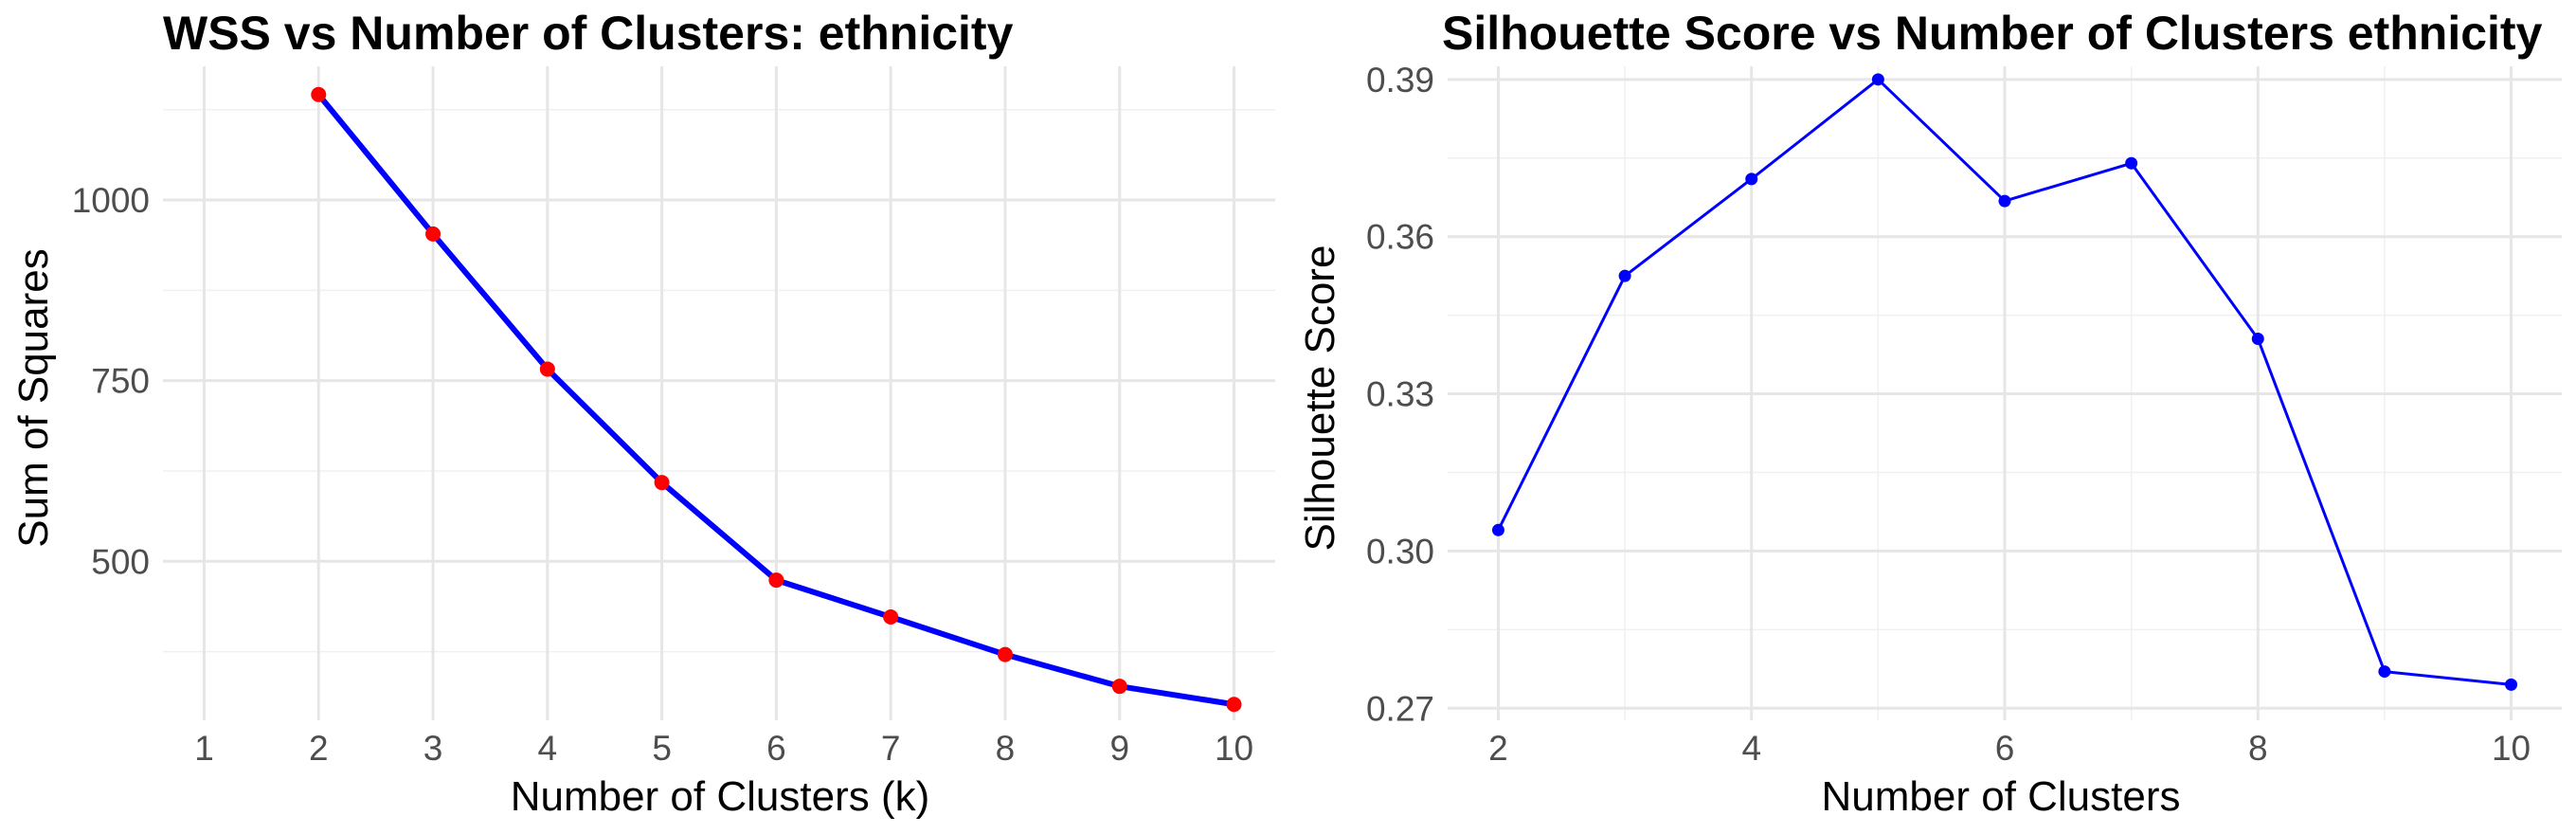 This screenshot has height=834, width=2576. I want to click on y-tick-label: 0.33, so click(1400, 395).